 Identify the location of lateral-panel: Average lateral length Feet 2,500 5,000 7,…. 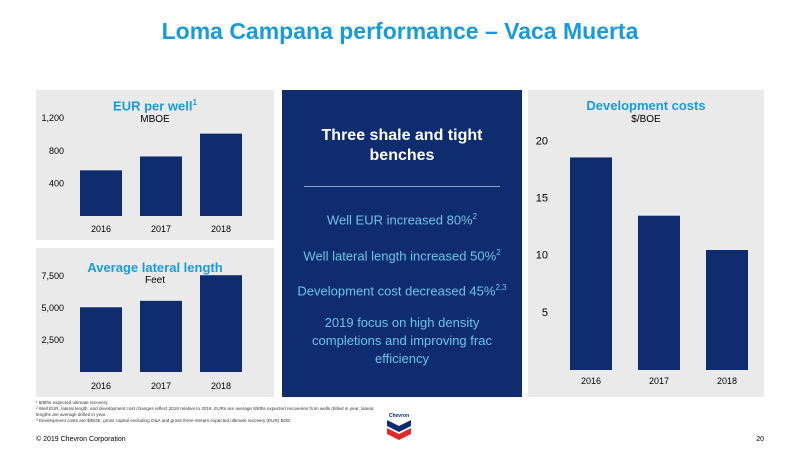
(155, 322).